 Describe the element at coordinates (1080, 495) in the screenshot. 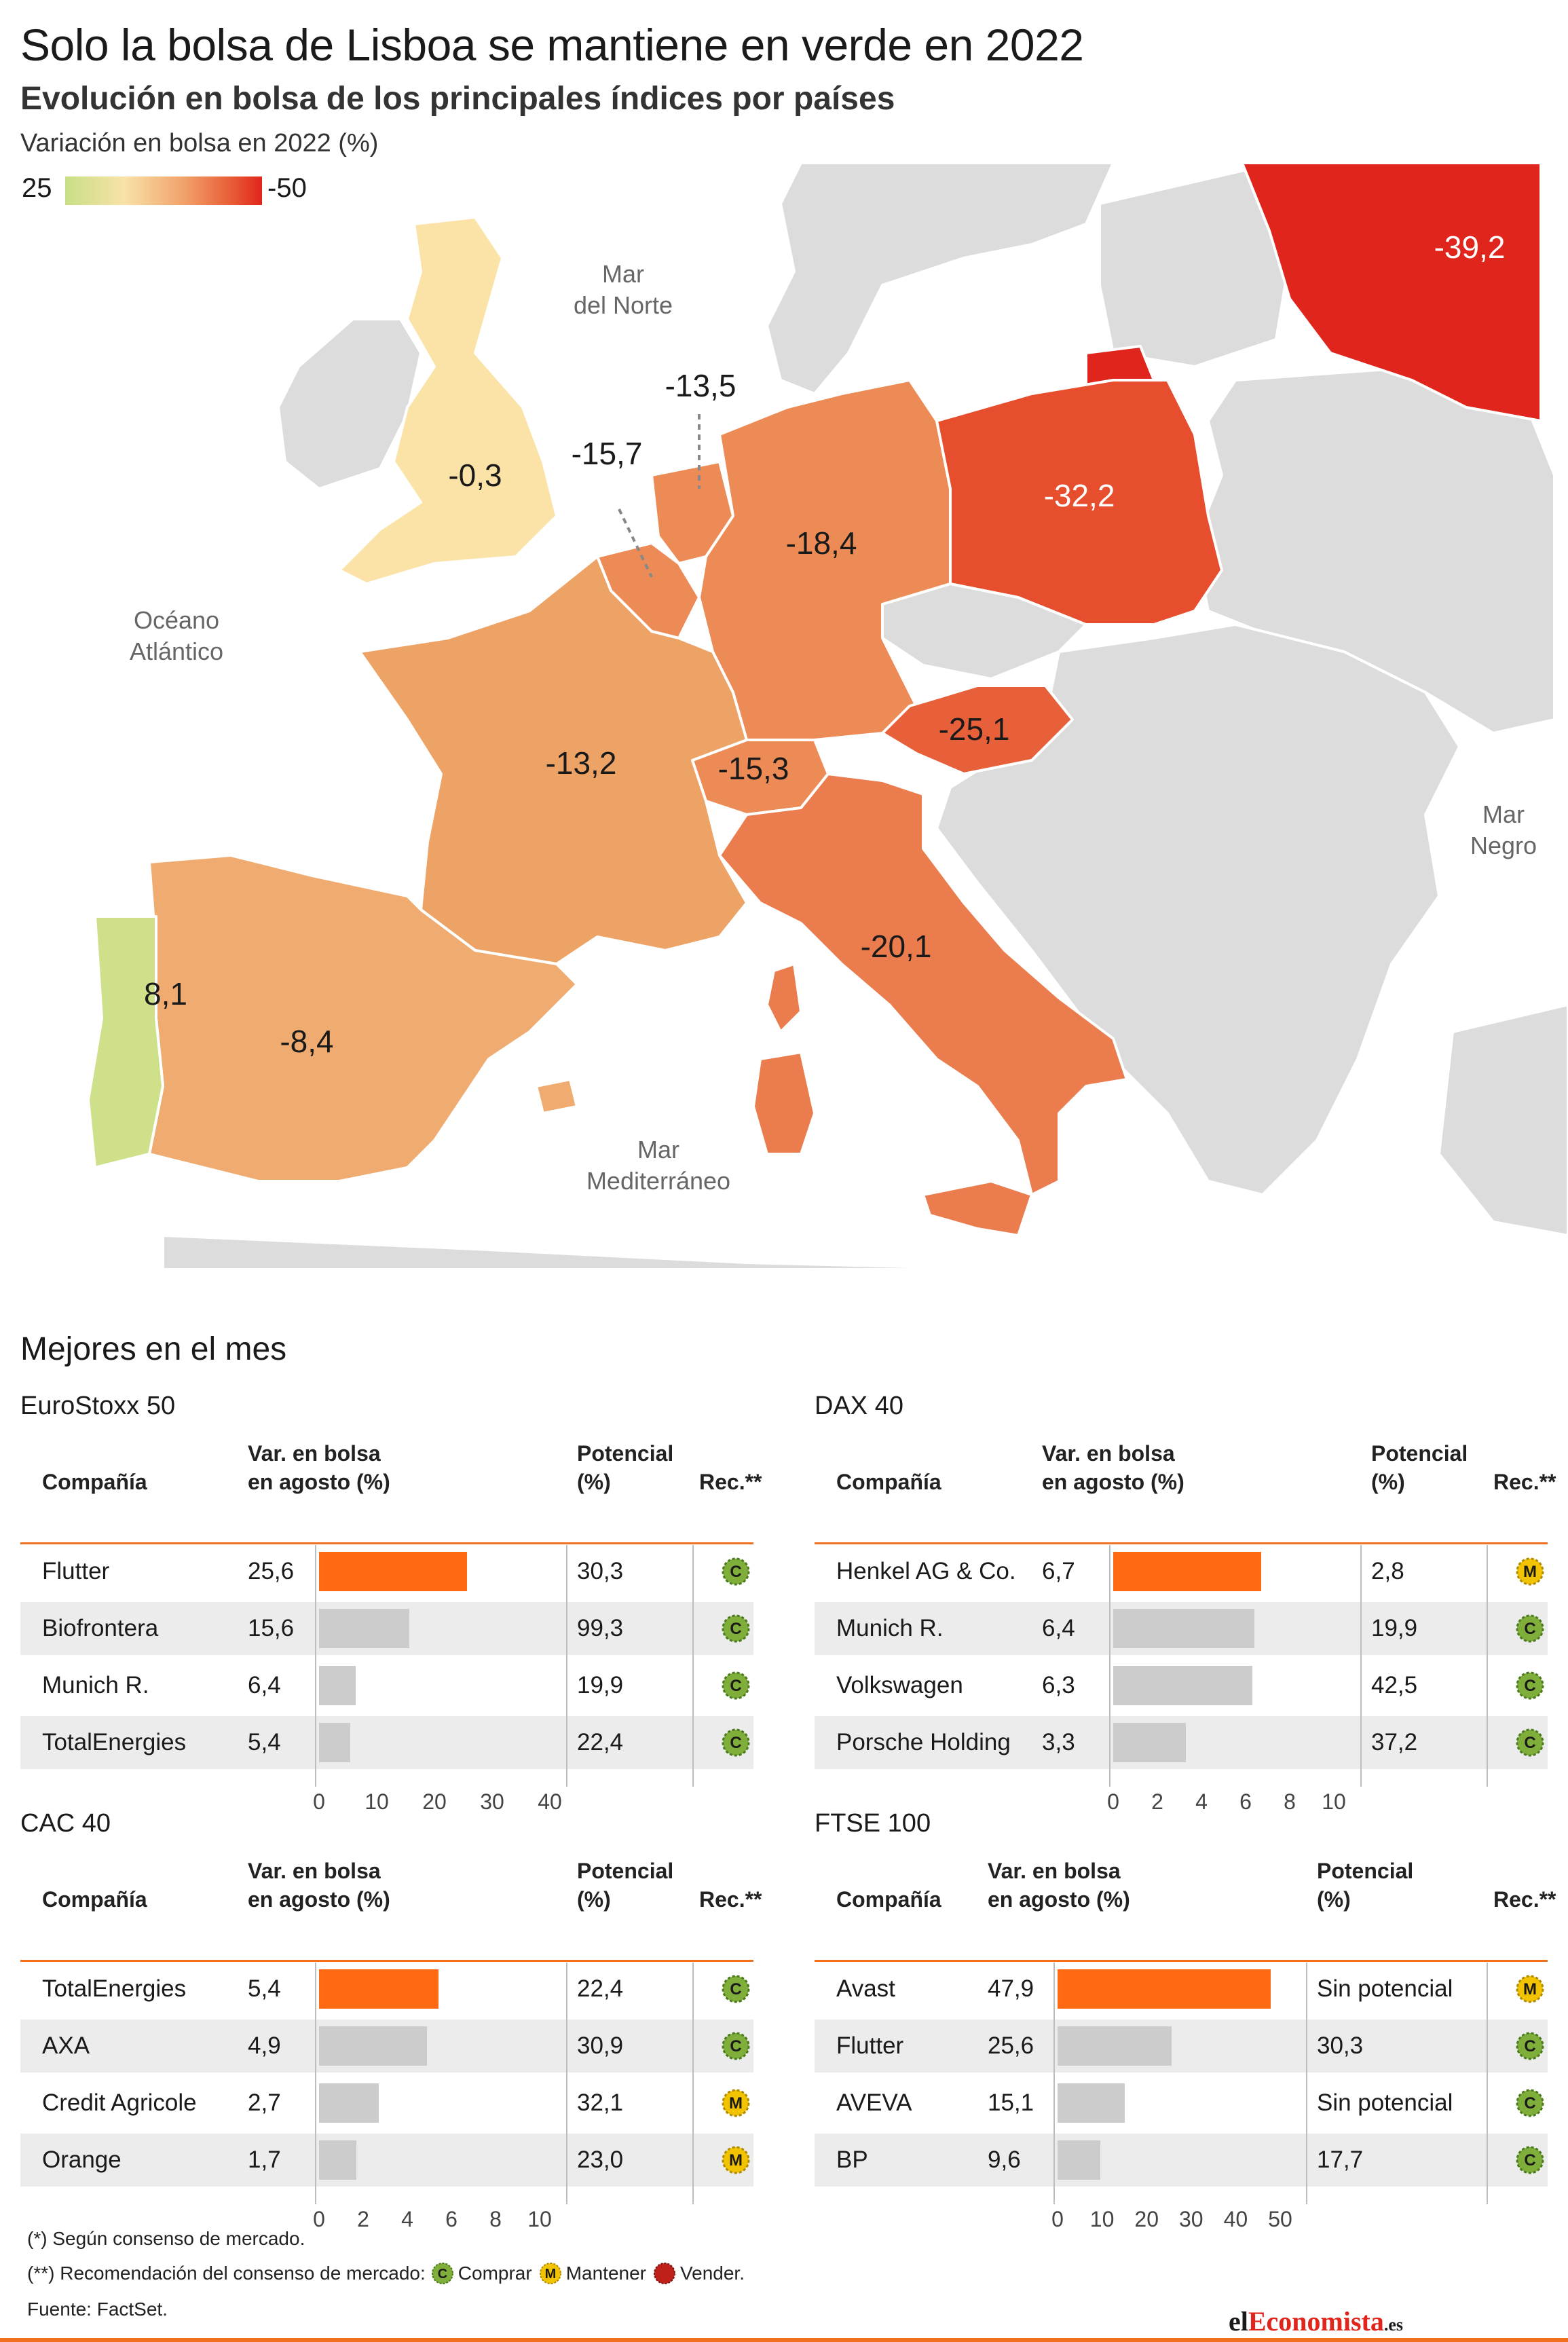

I see `value-poland: -32,2` at that location.